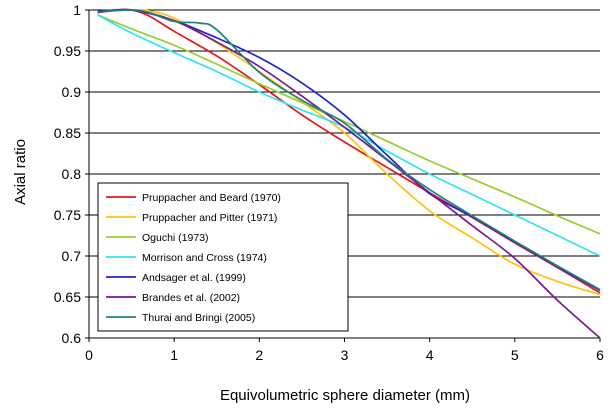  What do you see at coordinates (191, 298) in the screenshot?
I see `legend-entry: Brandes et al. (2002)` at bounding box center [191, 298].